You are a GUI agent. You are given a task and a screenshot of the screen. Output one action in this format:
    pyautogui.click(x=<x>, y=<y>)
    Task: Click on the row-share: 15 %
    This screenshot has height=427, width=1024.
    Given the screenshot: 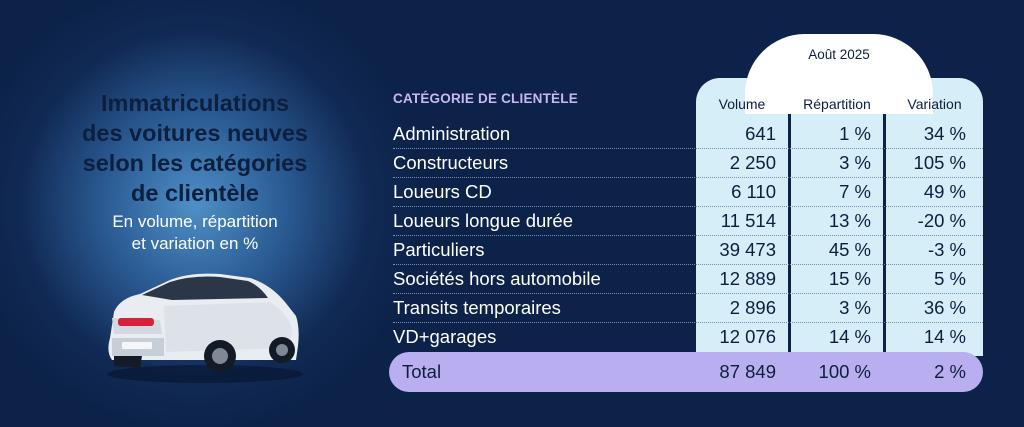 What is the action you would take?
    pyautogui.click(x=849, y=278)
    